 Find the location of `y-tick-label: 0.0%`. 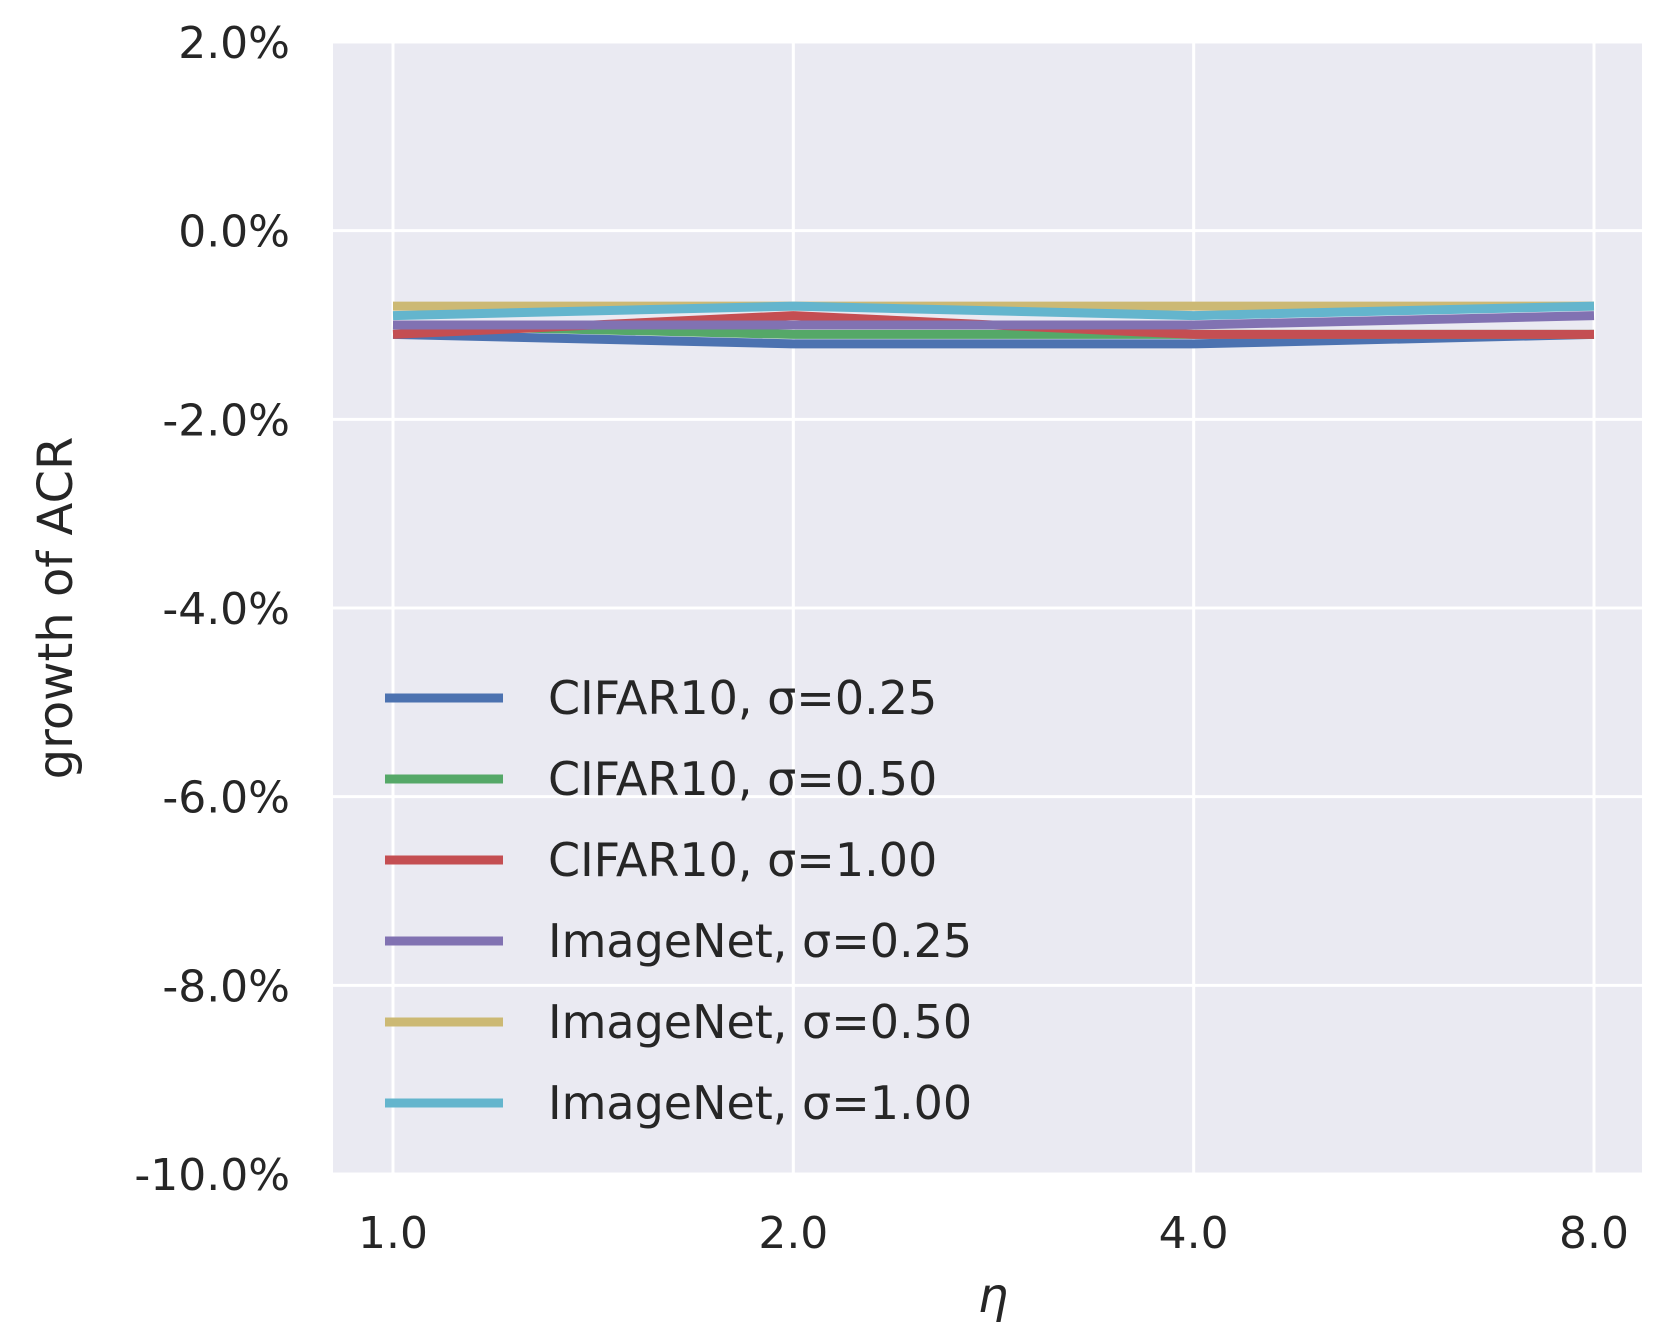

y-tick-label: 0.0% is located at coordinates (234, 232).